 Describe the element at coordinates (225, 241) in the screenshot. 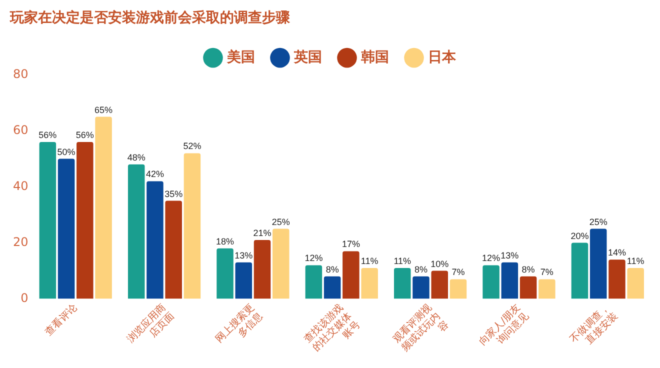

I see `data-label: 18%` at that location.